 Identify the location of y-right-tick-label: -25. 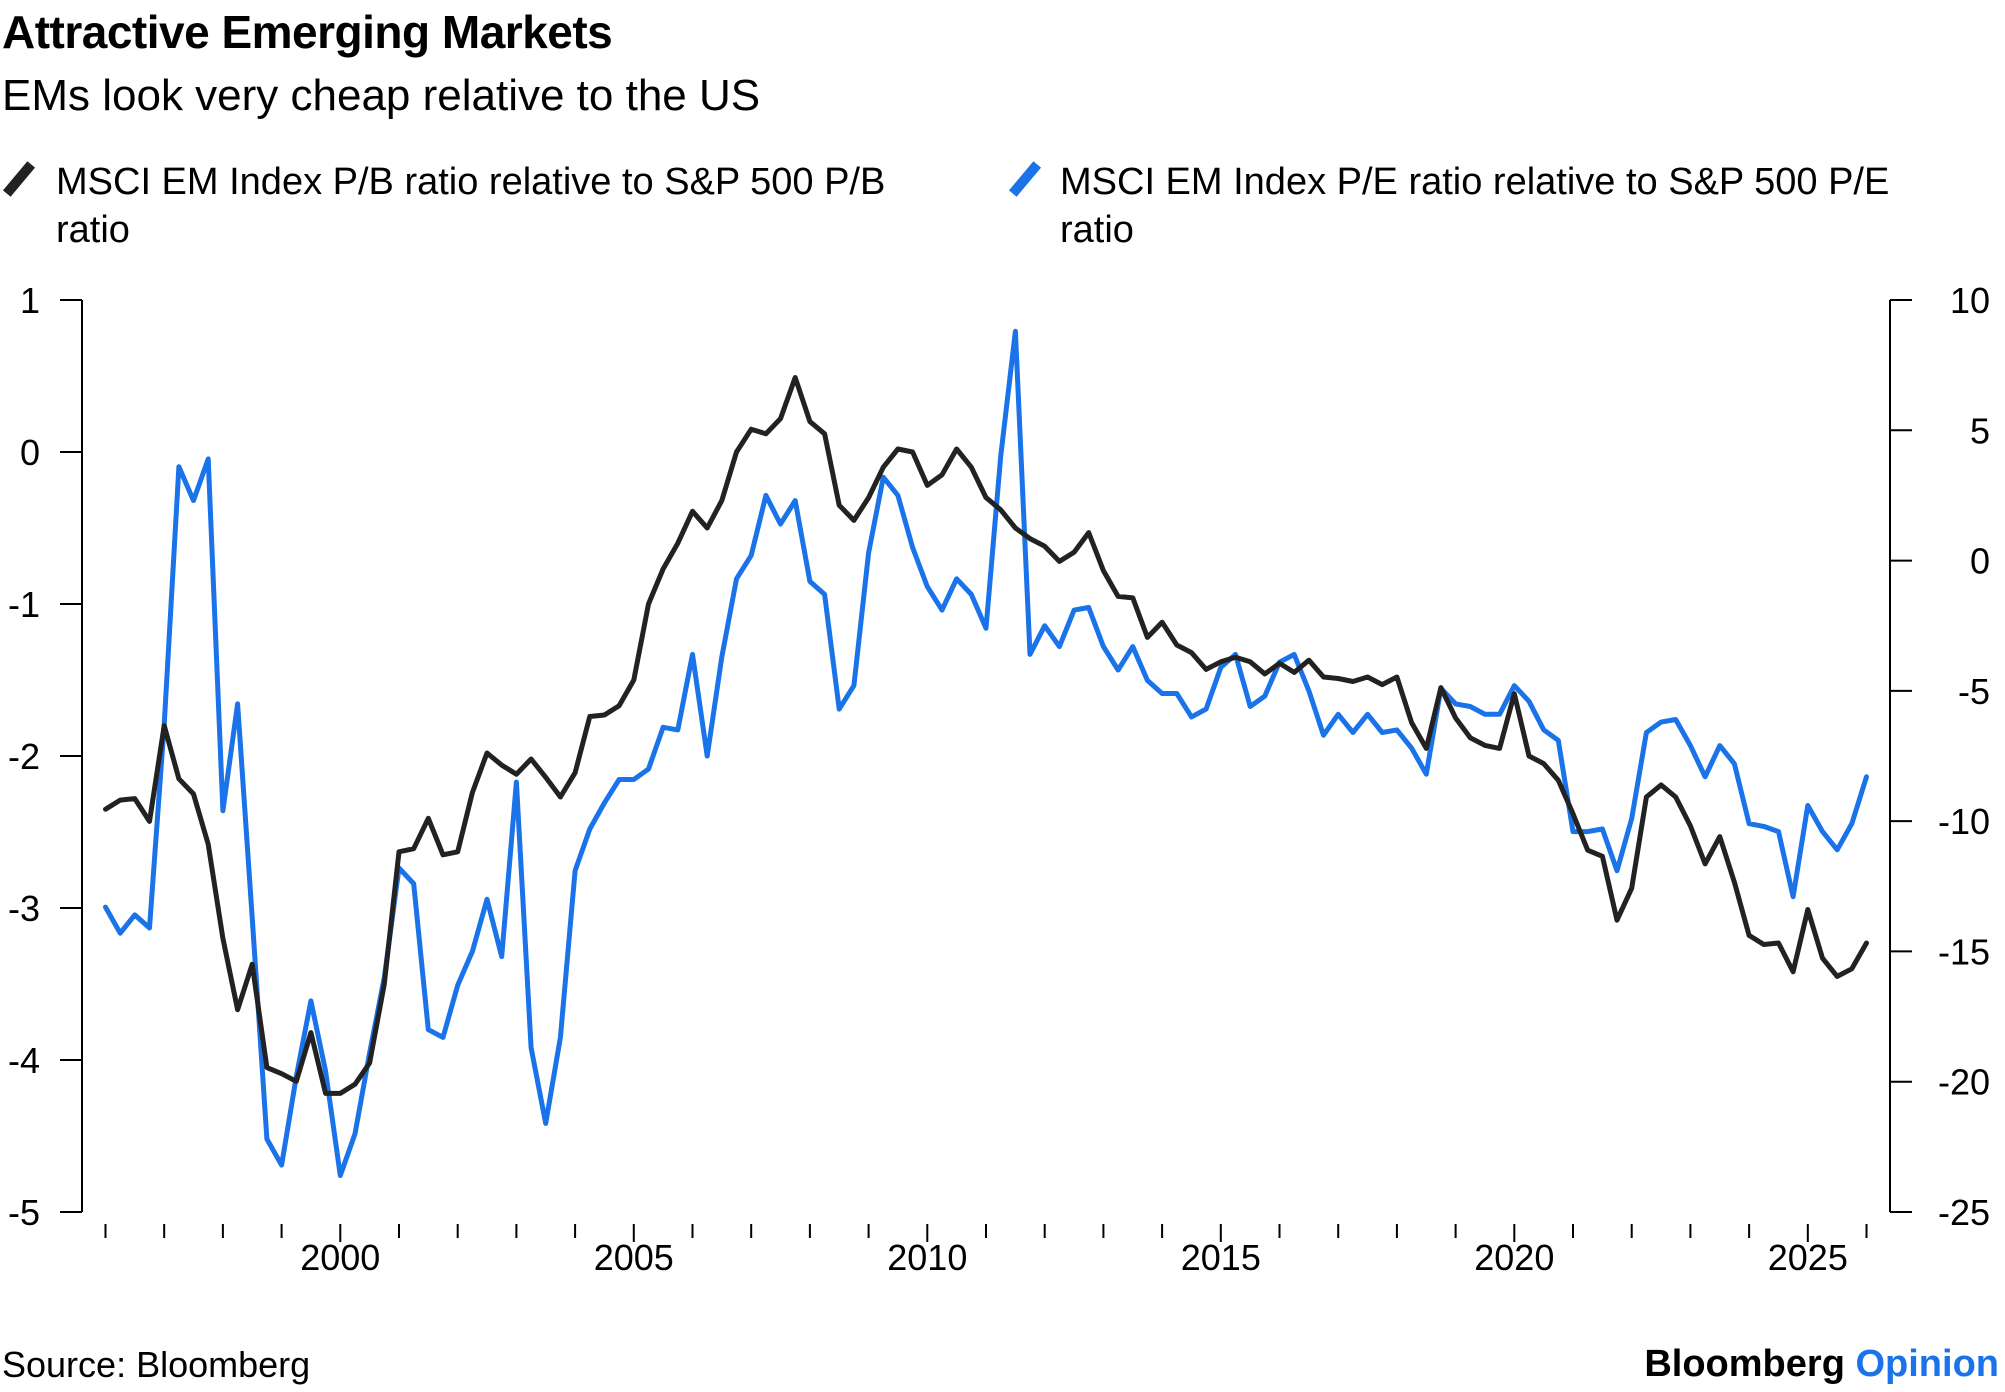
(1964, 1212).